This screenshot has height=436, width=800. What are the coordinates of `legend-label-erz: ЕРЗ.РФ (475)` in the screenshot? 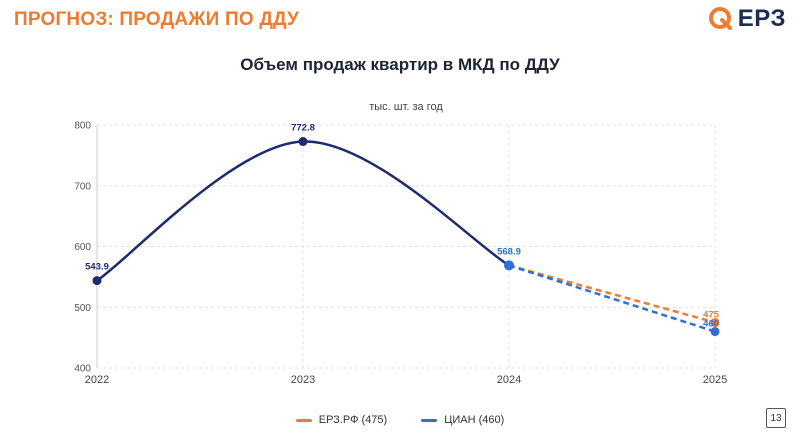 It's located at (353, 420).